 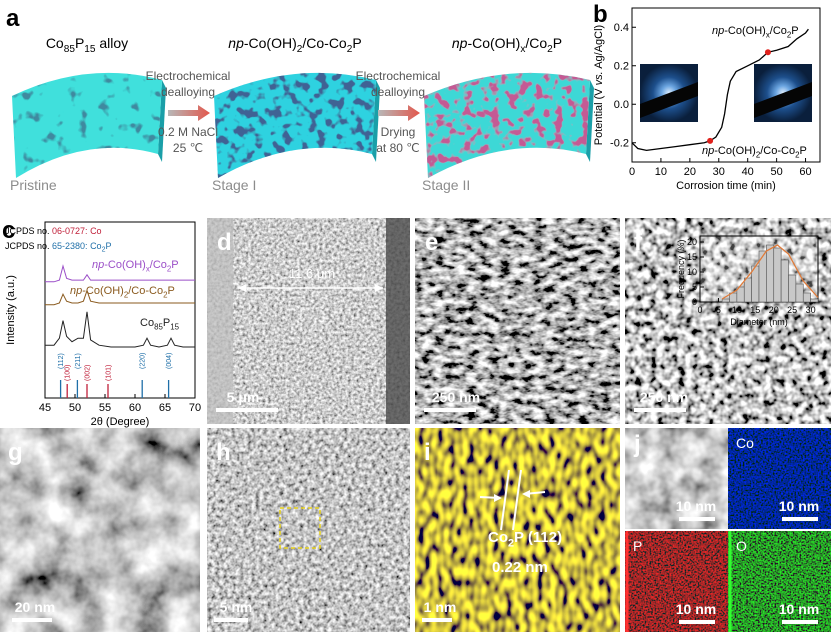 I want to click on y-tick-label: 20, so click(x=692, y=242).